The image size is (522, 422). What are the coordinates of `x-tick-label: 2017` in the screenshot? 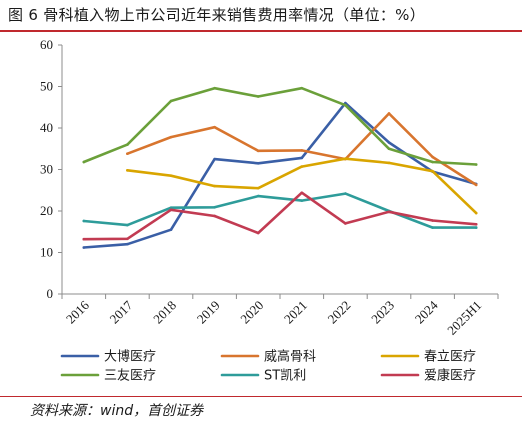 It's located at (121, 311).